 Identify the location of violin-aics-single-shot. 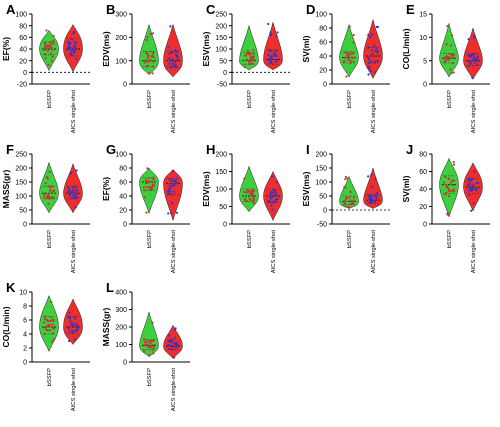
(173, 341).